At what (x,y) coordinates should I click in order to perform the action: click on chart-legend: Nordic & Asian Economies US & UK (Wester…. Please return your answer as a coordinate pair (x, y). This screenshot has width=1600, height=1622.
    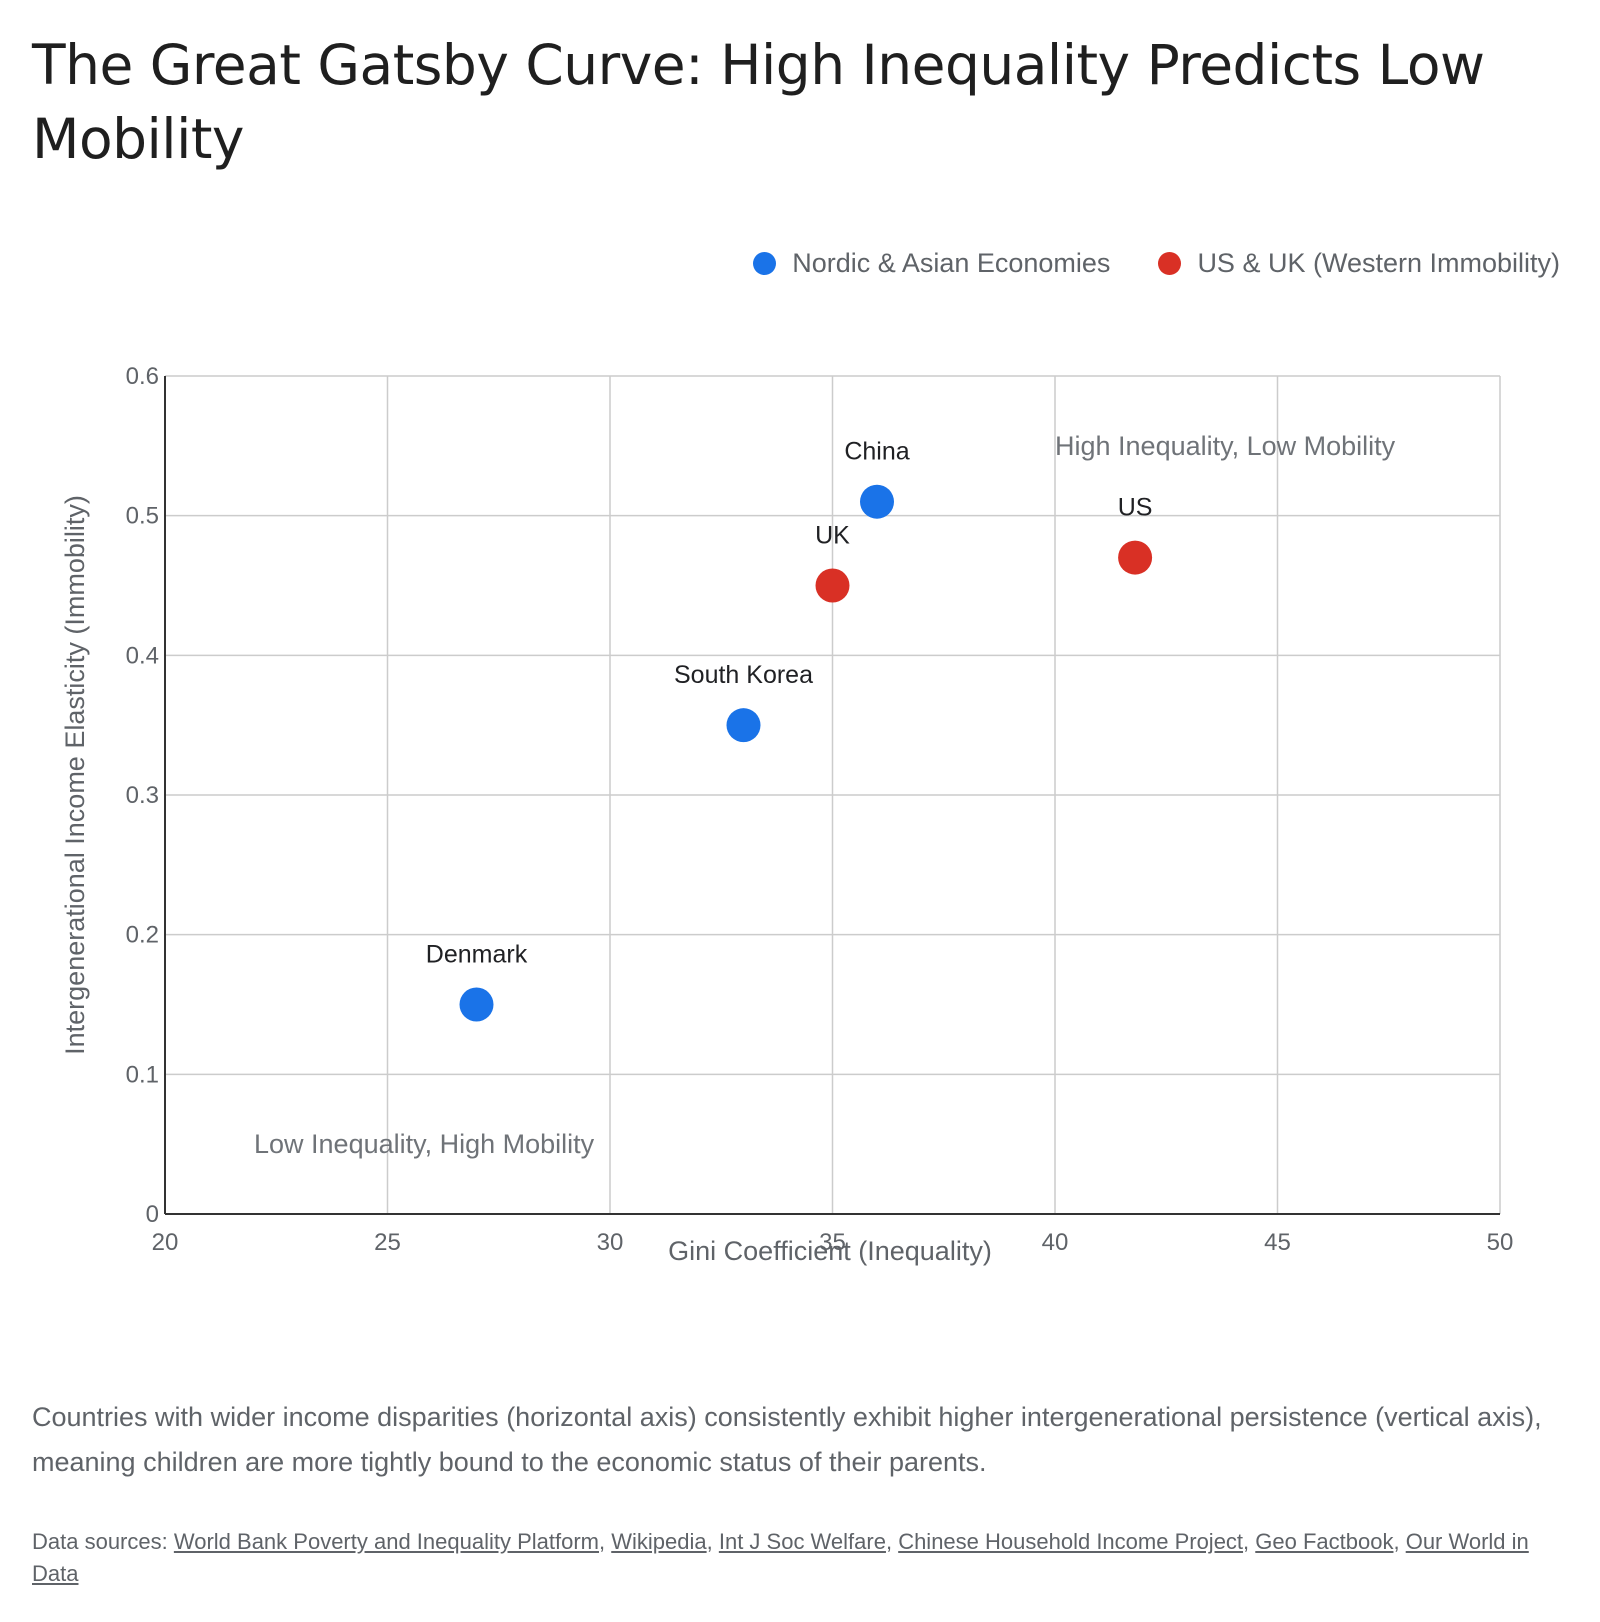
    Looking at the image, I should click on (1156, 263).